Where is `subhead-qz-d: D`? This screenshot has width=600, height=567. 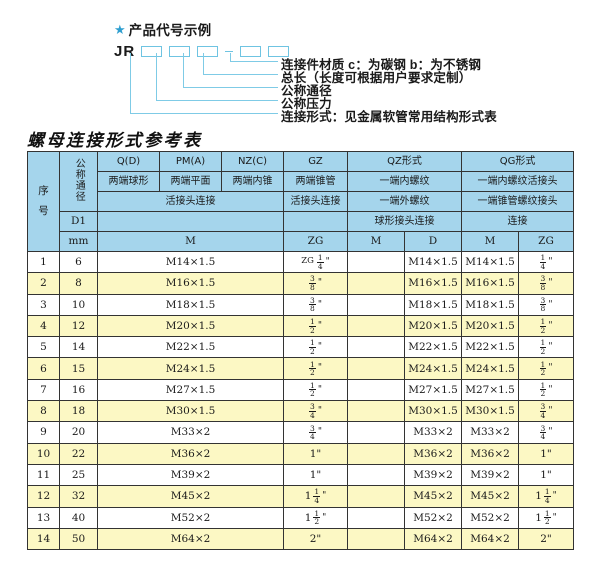 subhead-qz-d: D is located at coordinates (433, 241).